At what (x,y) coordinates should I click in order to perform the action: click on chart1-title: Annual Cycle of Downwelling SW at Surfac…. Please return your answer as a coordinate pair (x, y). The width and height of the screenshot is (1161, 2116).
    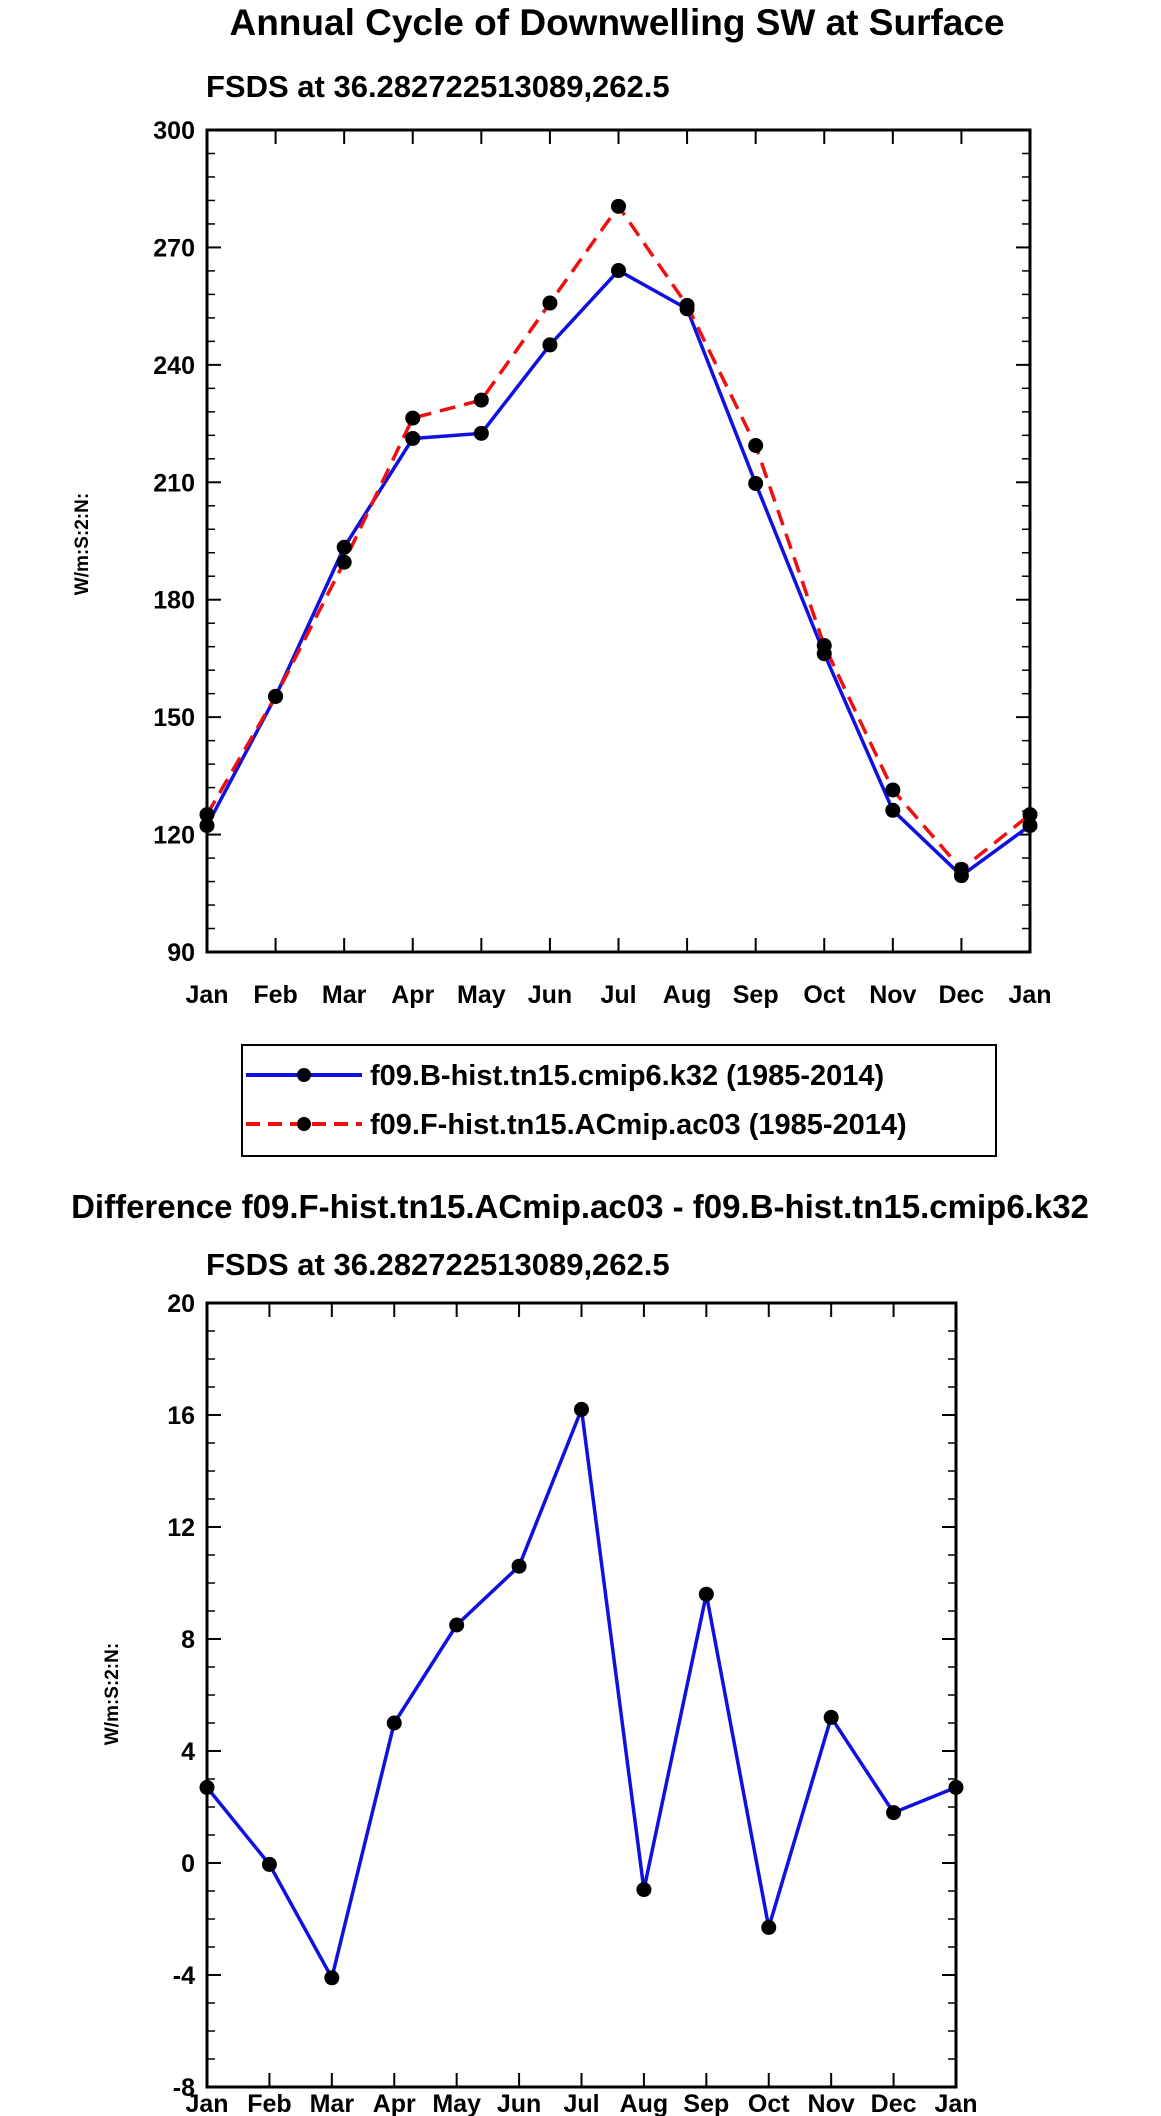
    Looking at the image, I should click on (616, 22).